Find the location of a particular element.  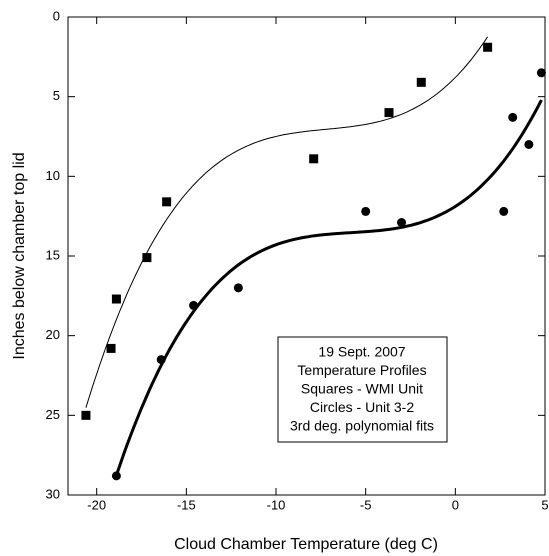

y-tick-label: 5 is located at coordinates (56, 95).